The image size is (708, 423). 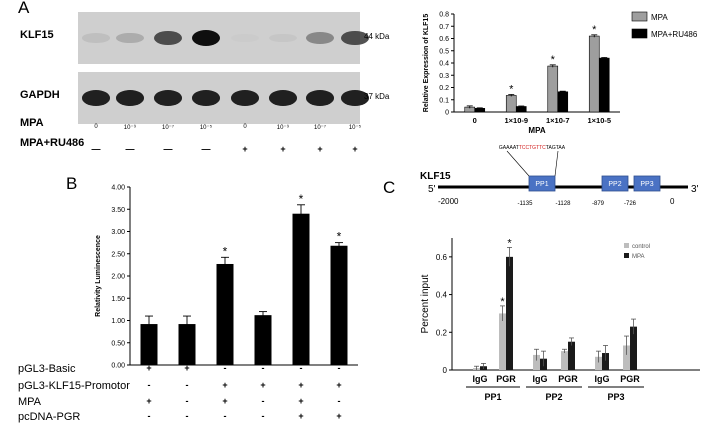 I want to click on condition-row-label: pcDNA-PGR, so click(x=49, y=417).